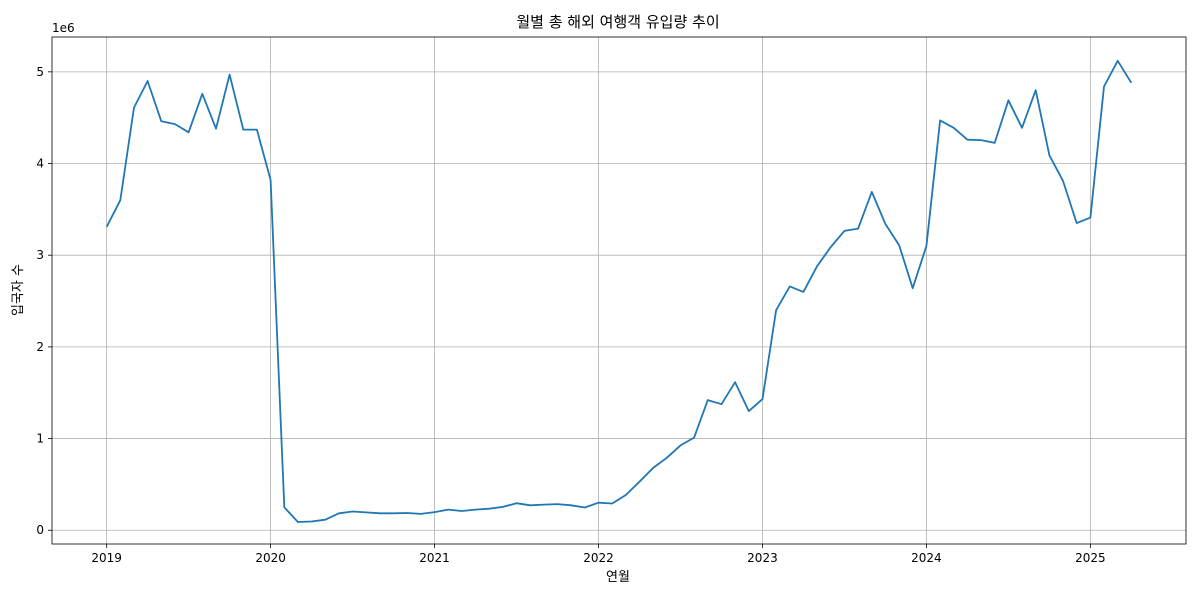 Image resolution: width=1200 pixels, height=600 pixels. What do you see at coordinates (40, 439) in the screenshot?
I see `y-tick-label: 1` at bounding box center [40, 439].